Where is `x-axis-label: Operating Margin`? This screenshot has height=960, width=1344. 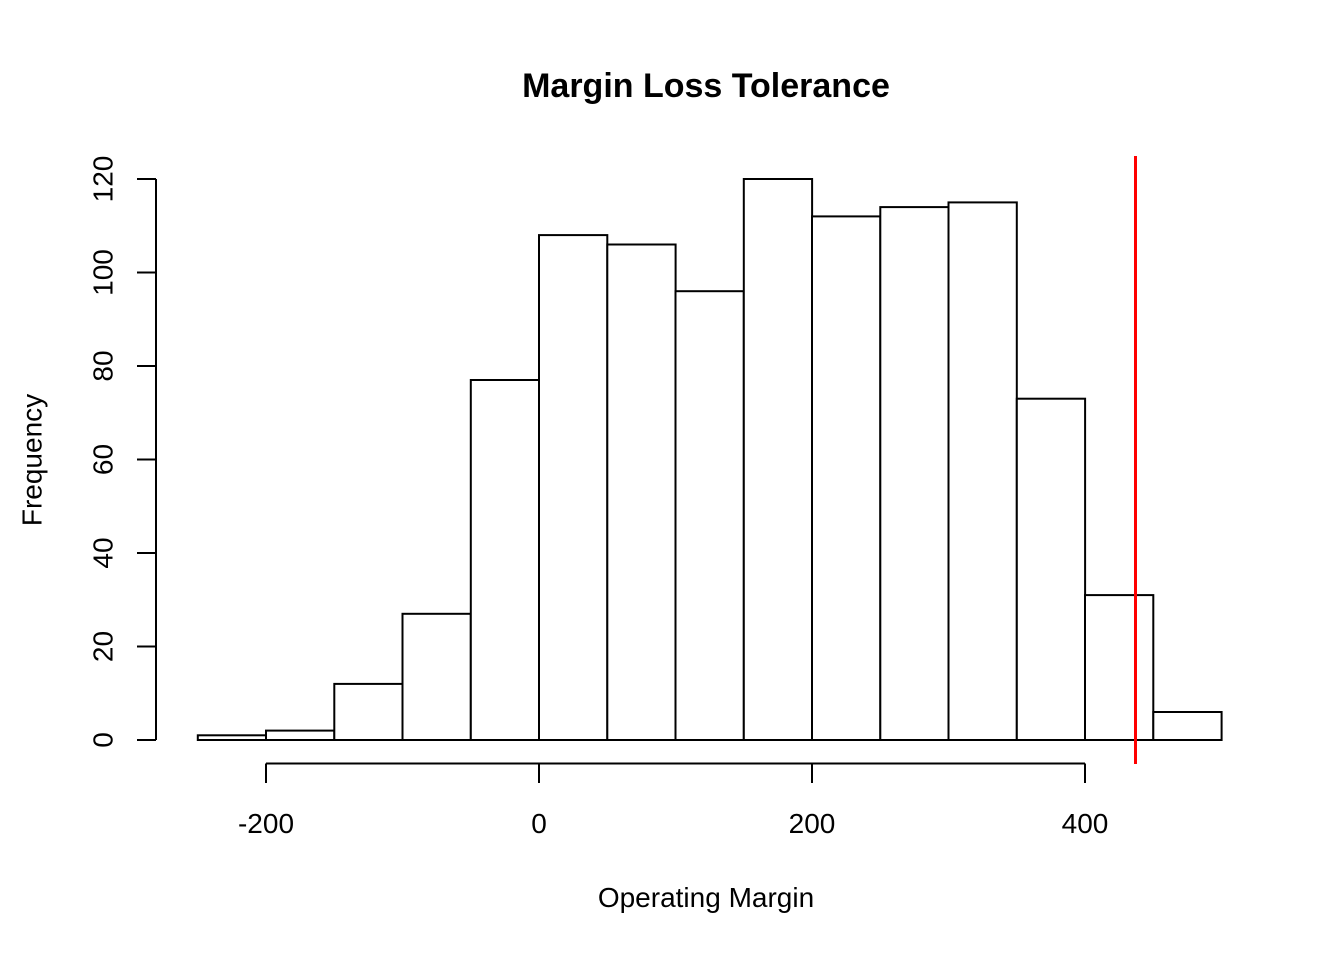 x-axis-label: Operating Margin is located at coordinates (706, 897).